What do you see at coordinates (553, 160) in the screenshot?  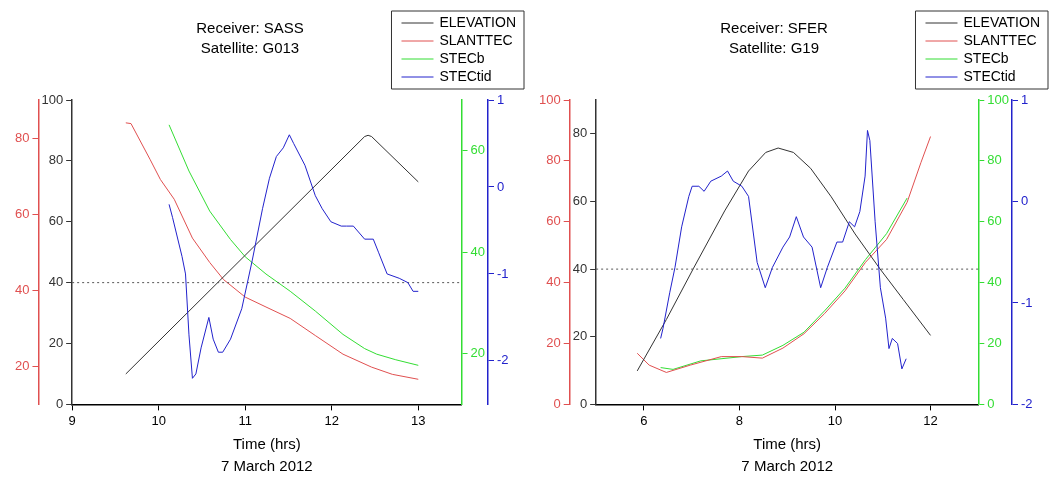 I see `y3-tick-label: 80` at bounding box center [553, 160].